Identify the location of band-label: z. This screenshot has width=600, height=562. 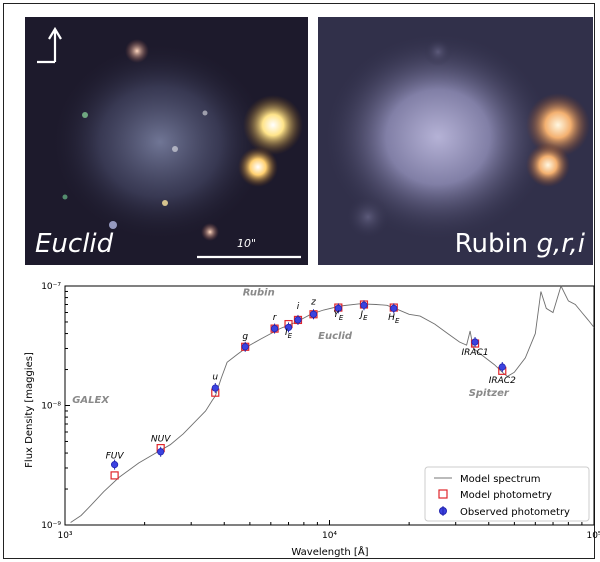
(313, 303).